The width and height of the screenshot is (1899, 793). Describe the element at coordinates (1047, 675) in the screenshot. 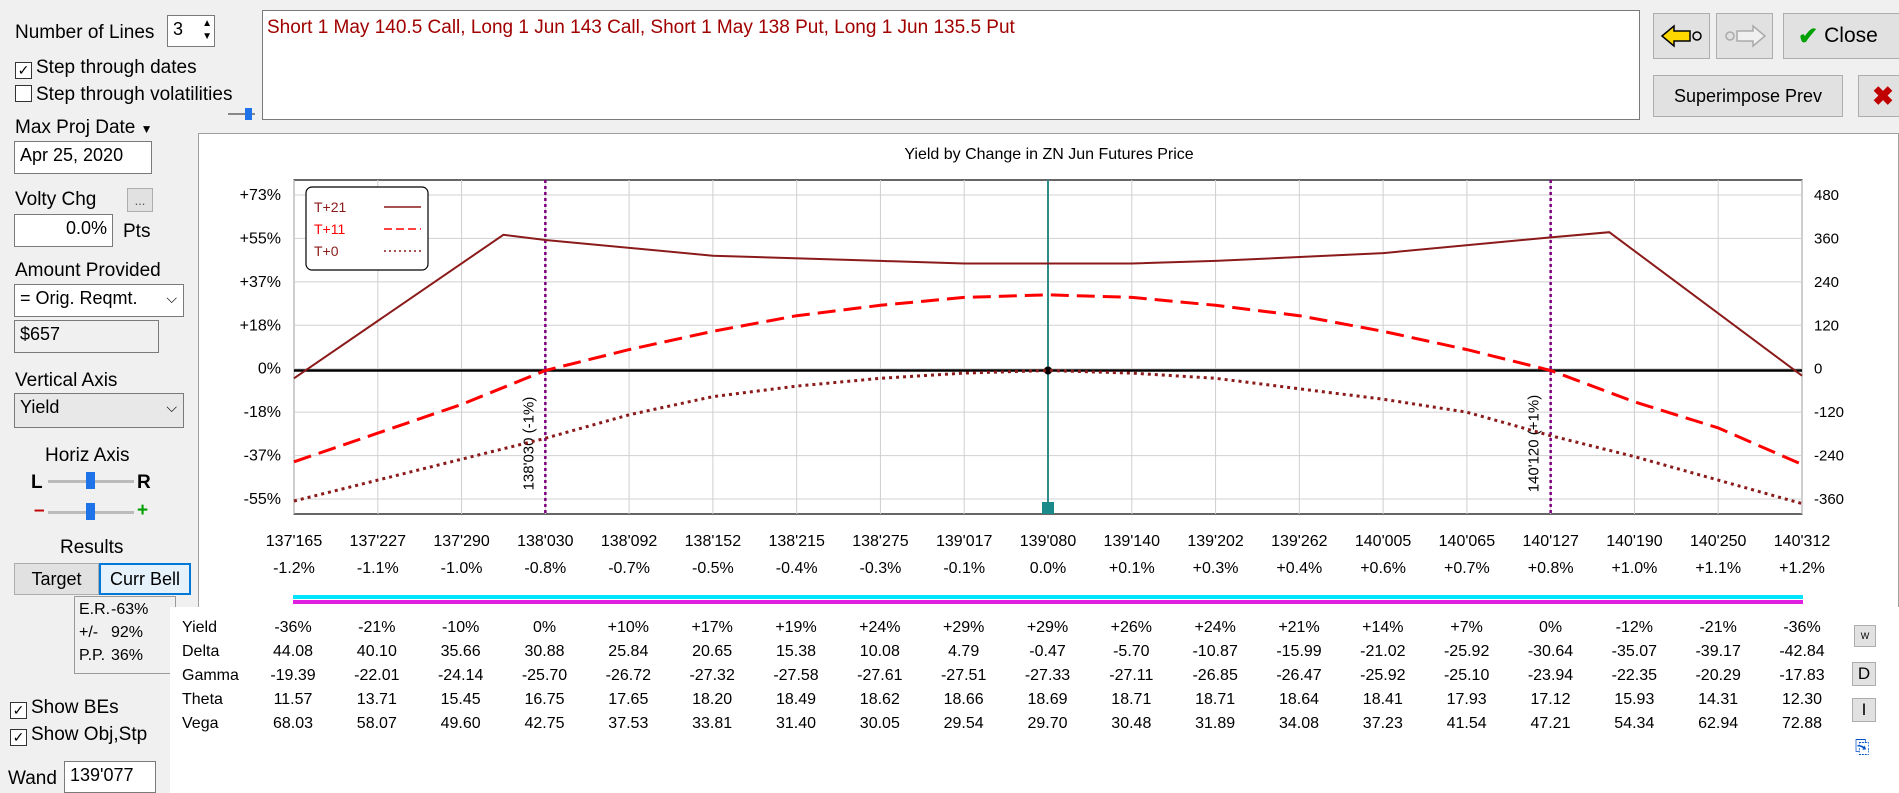

I see `table-cell: -27.33` at that location.